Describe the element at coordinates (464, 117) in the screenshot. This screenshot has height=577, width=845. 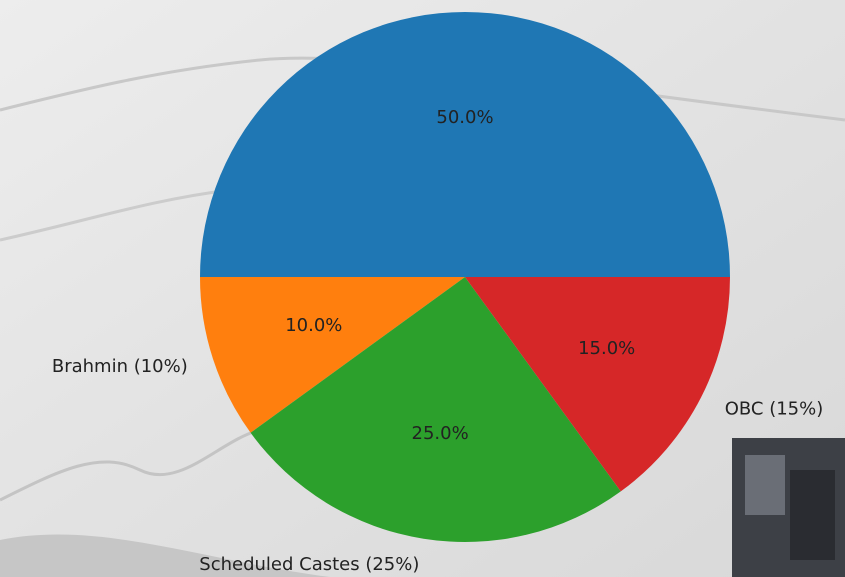
I see `pct-label: 50.0%` at that location.